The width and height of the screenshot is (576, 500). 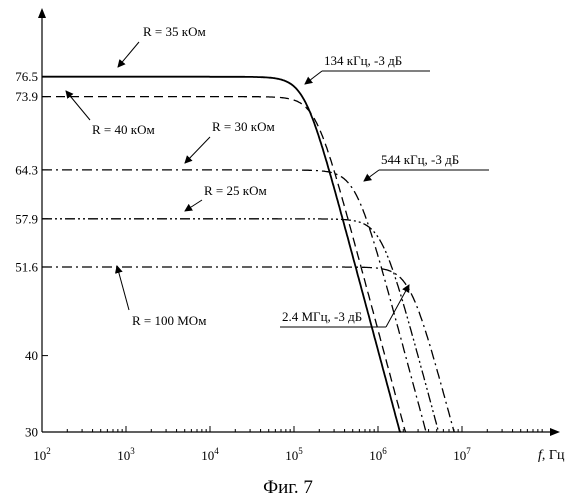 What do you see at coordinates (26, 76) in the screenshot?
I see `y-tick-label: 76.5` at bounding box center [26, 76].